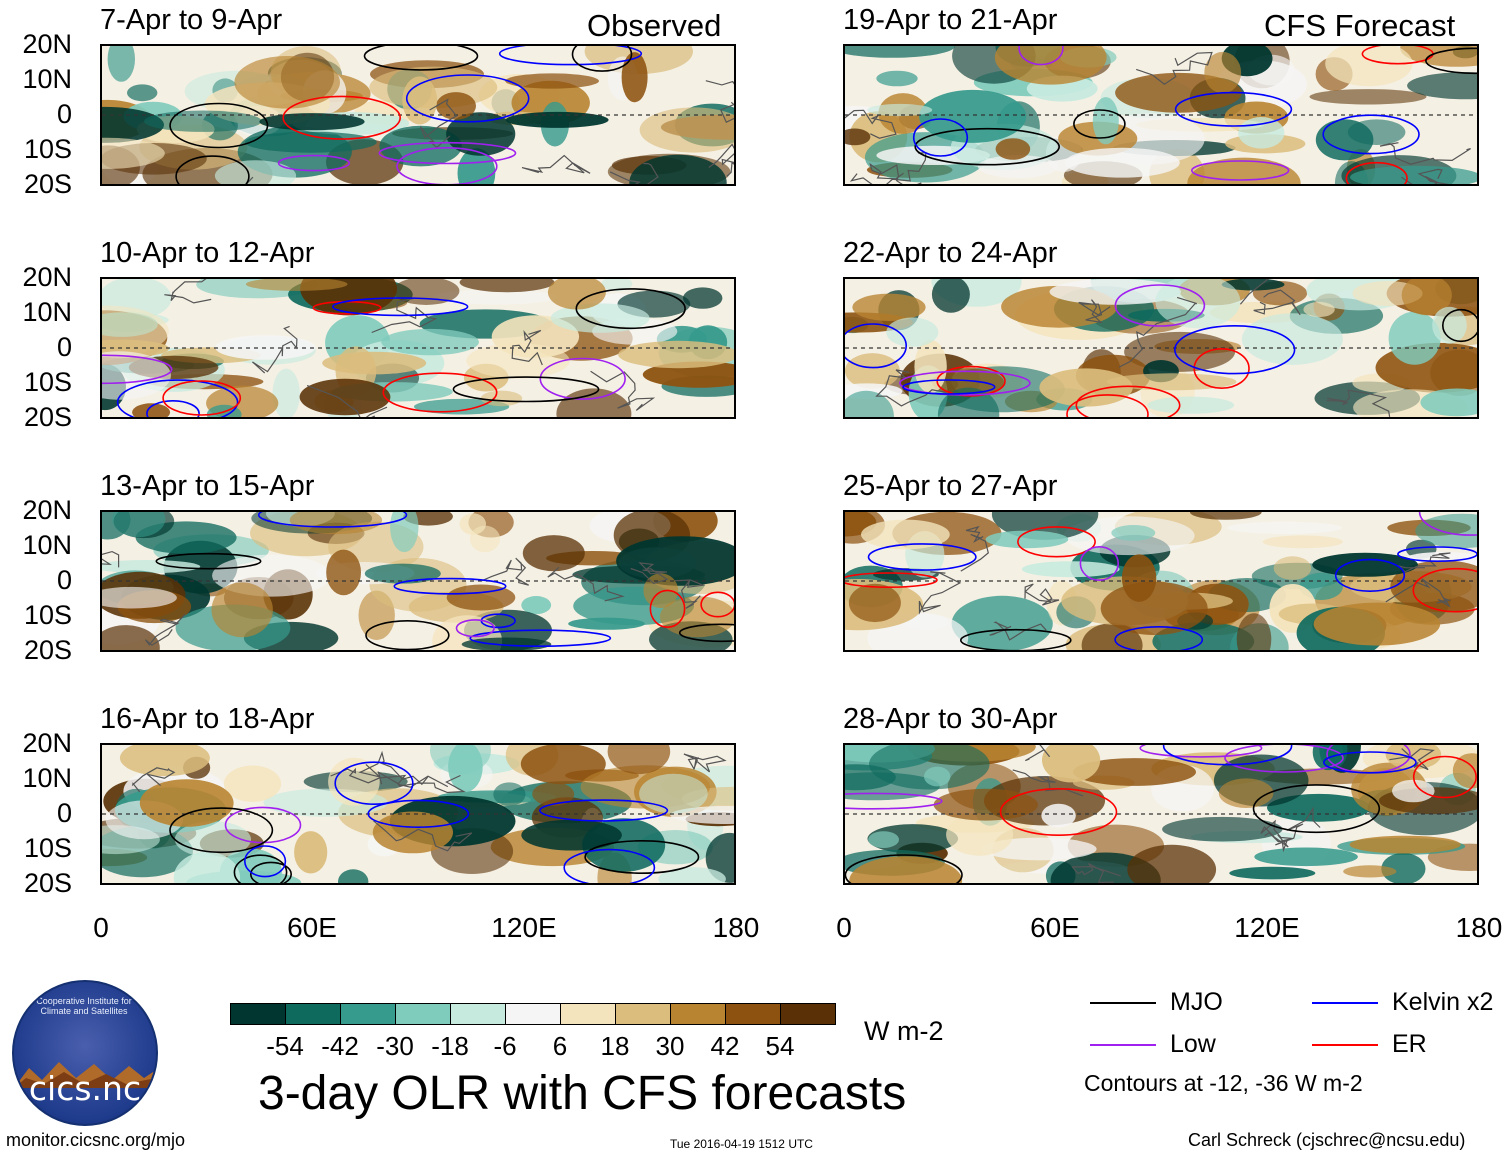  What do you see at coordinates (1193, 1044) in the screenshot?
I see `legend-label-low: Low` at bounding box center [1193, 1044].